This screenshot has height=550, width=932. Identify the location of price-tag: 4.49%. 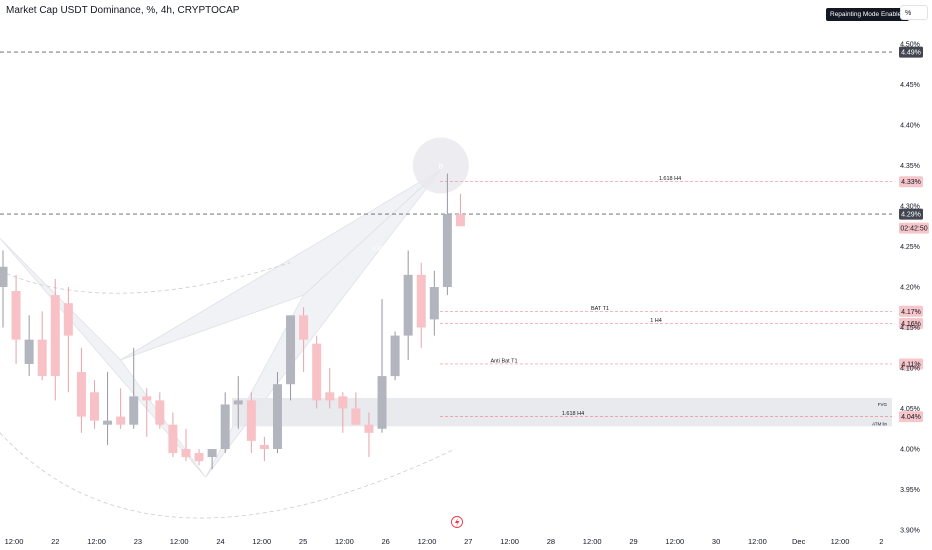
(911, 52).